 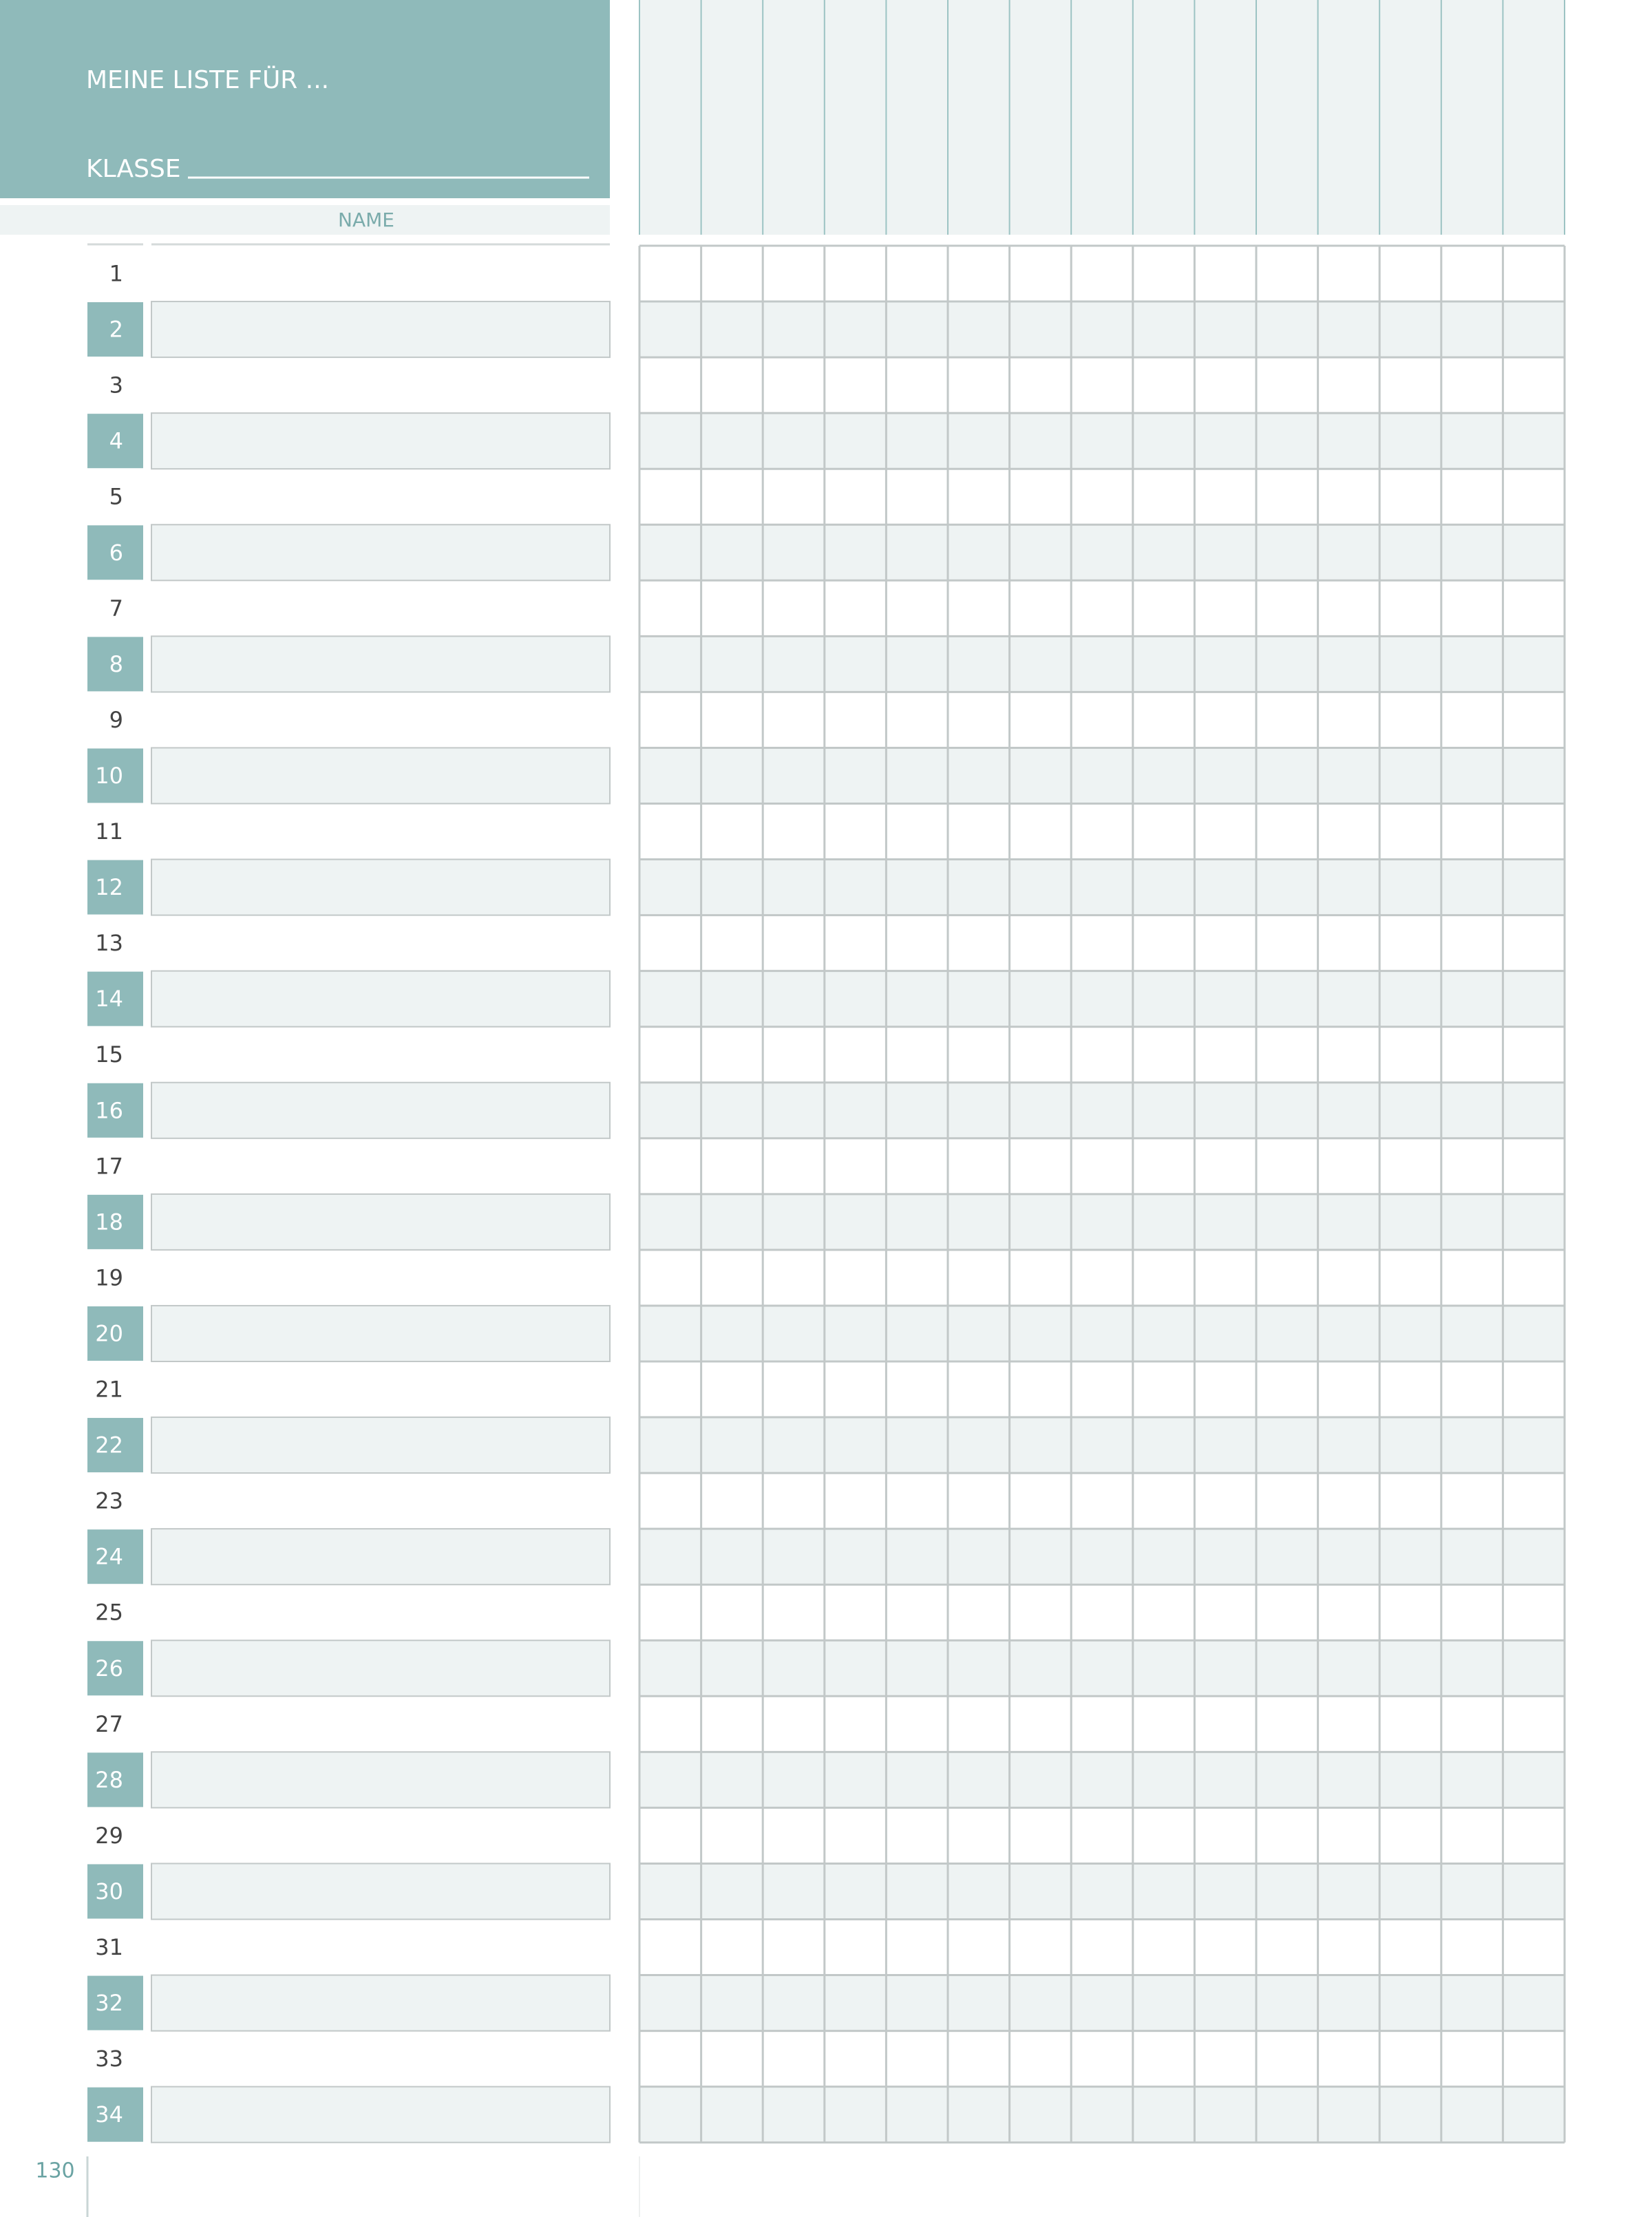 I want to click on row-number: 1, so click(x=116, y=274).